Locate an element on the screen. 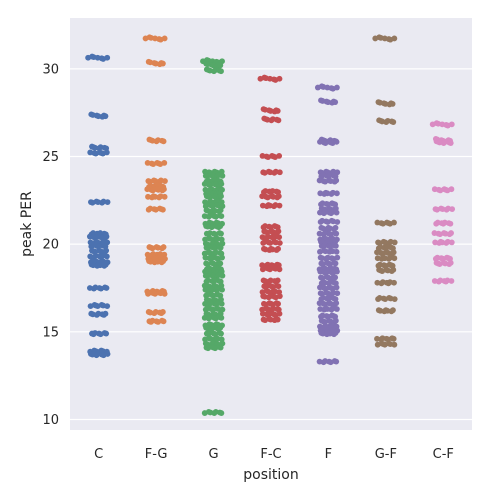 The image size is (500, 500). x-tick-label: G is located at coordinates (214, 454).